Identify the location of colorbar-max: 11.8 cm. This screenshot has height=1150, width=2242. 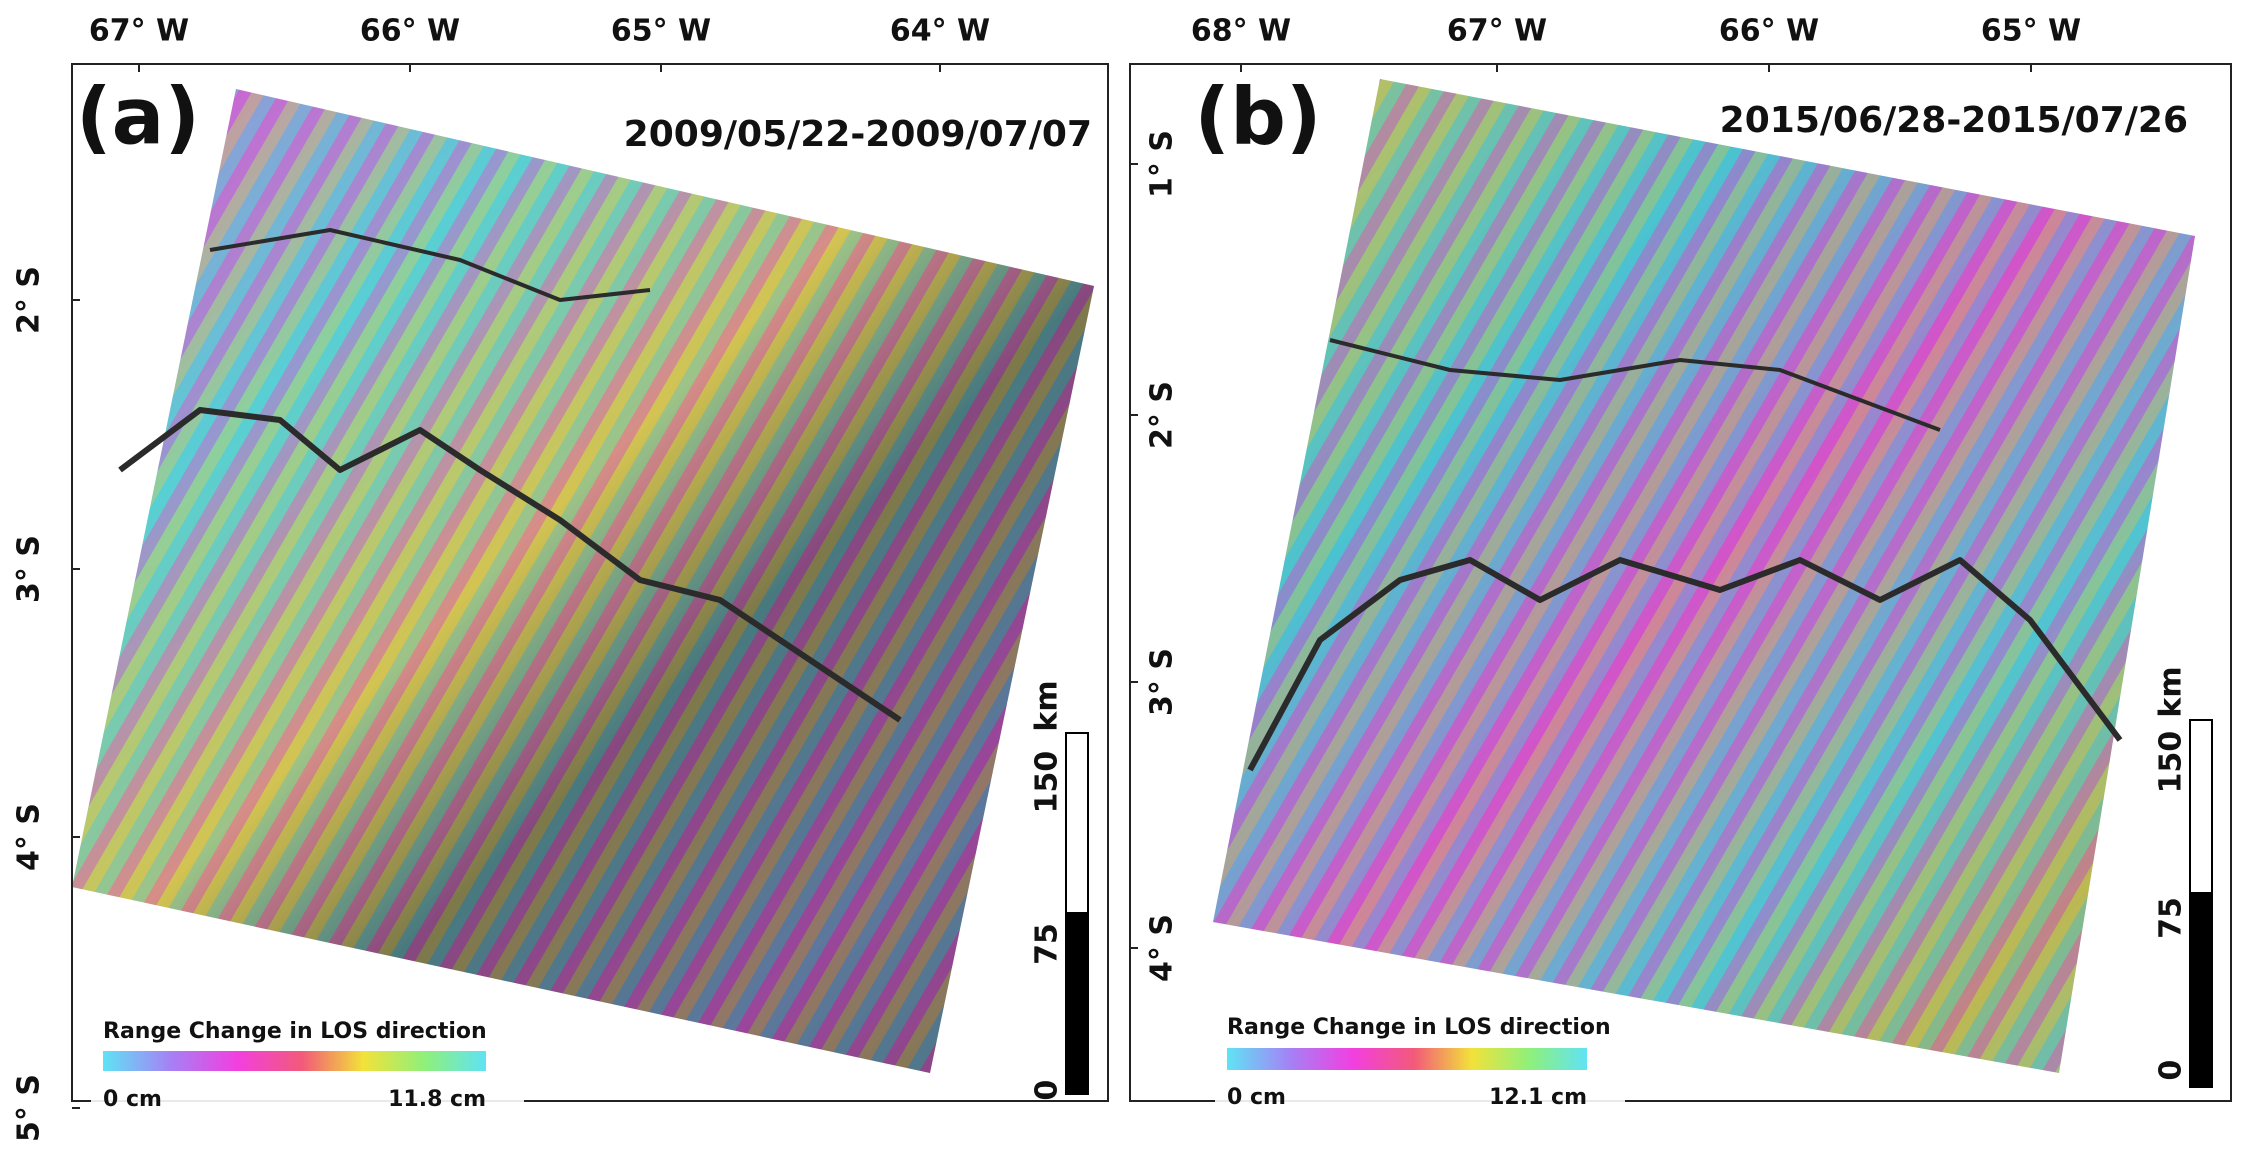
(437, 1099).